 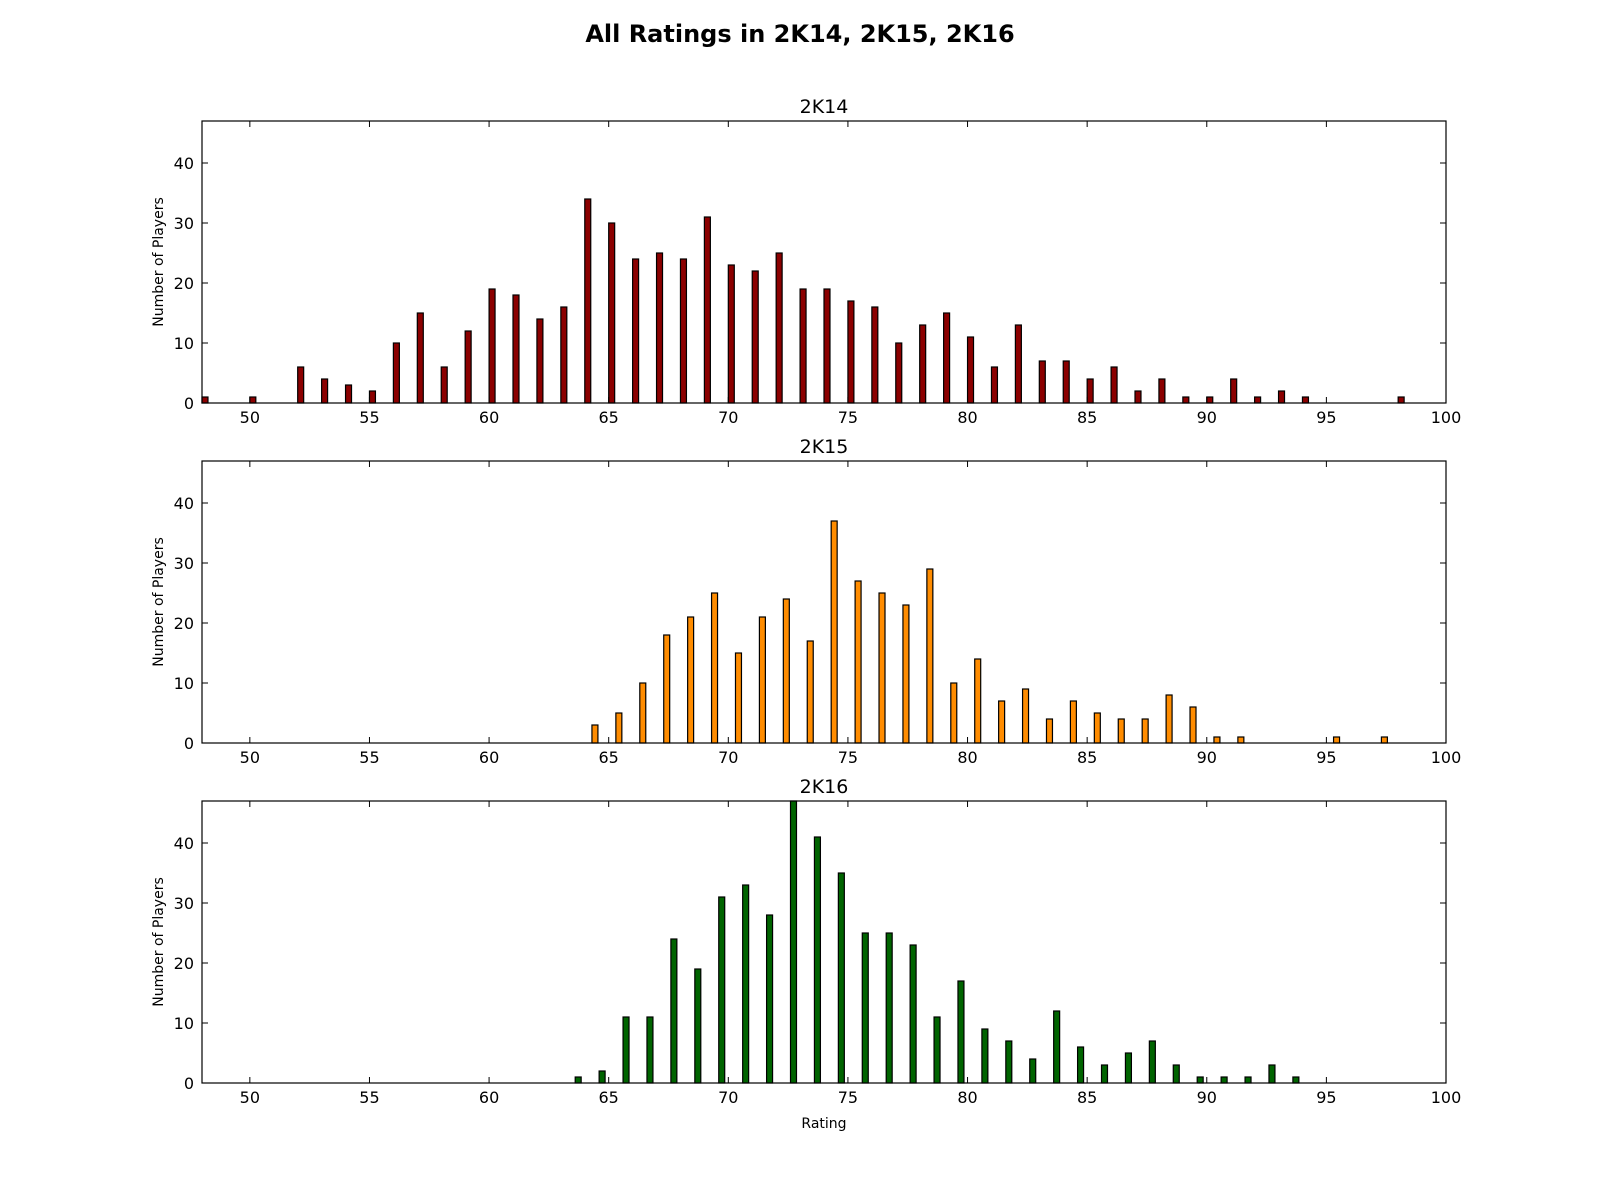 I want to click on y-tick-label: 20, so click(x=184, y=963).